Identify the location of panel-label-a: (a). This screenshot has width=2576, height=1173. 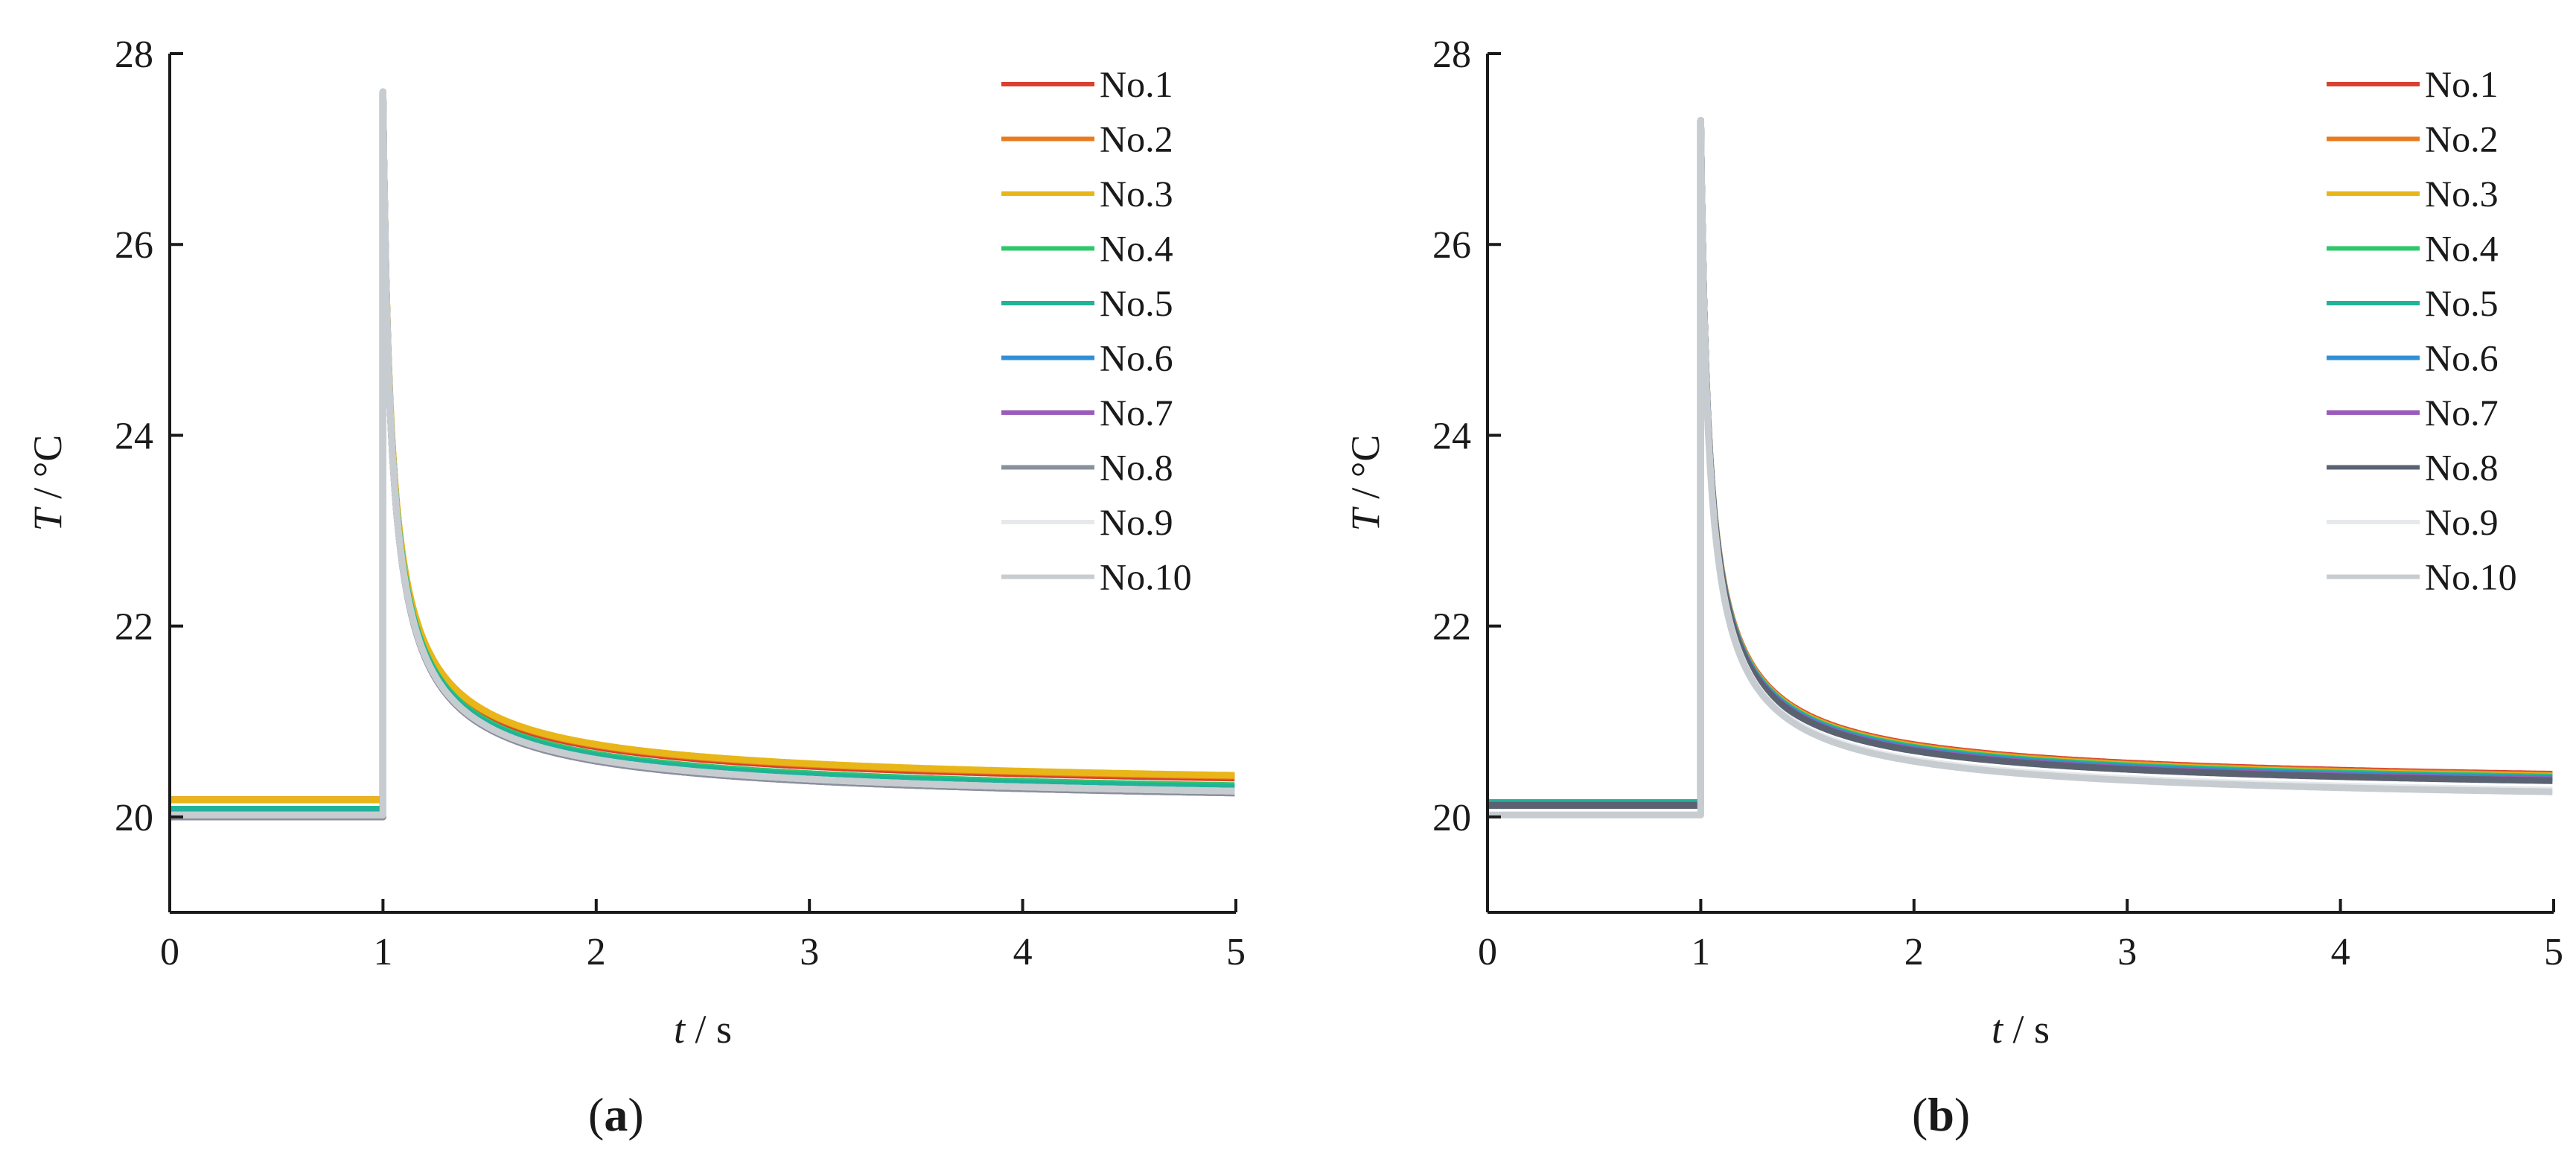
(616, 1114).